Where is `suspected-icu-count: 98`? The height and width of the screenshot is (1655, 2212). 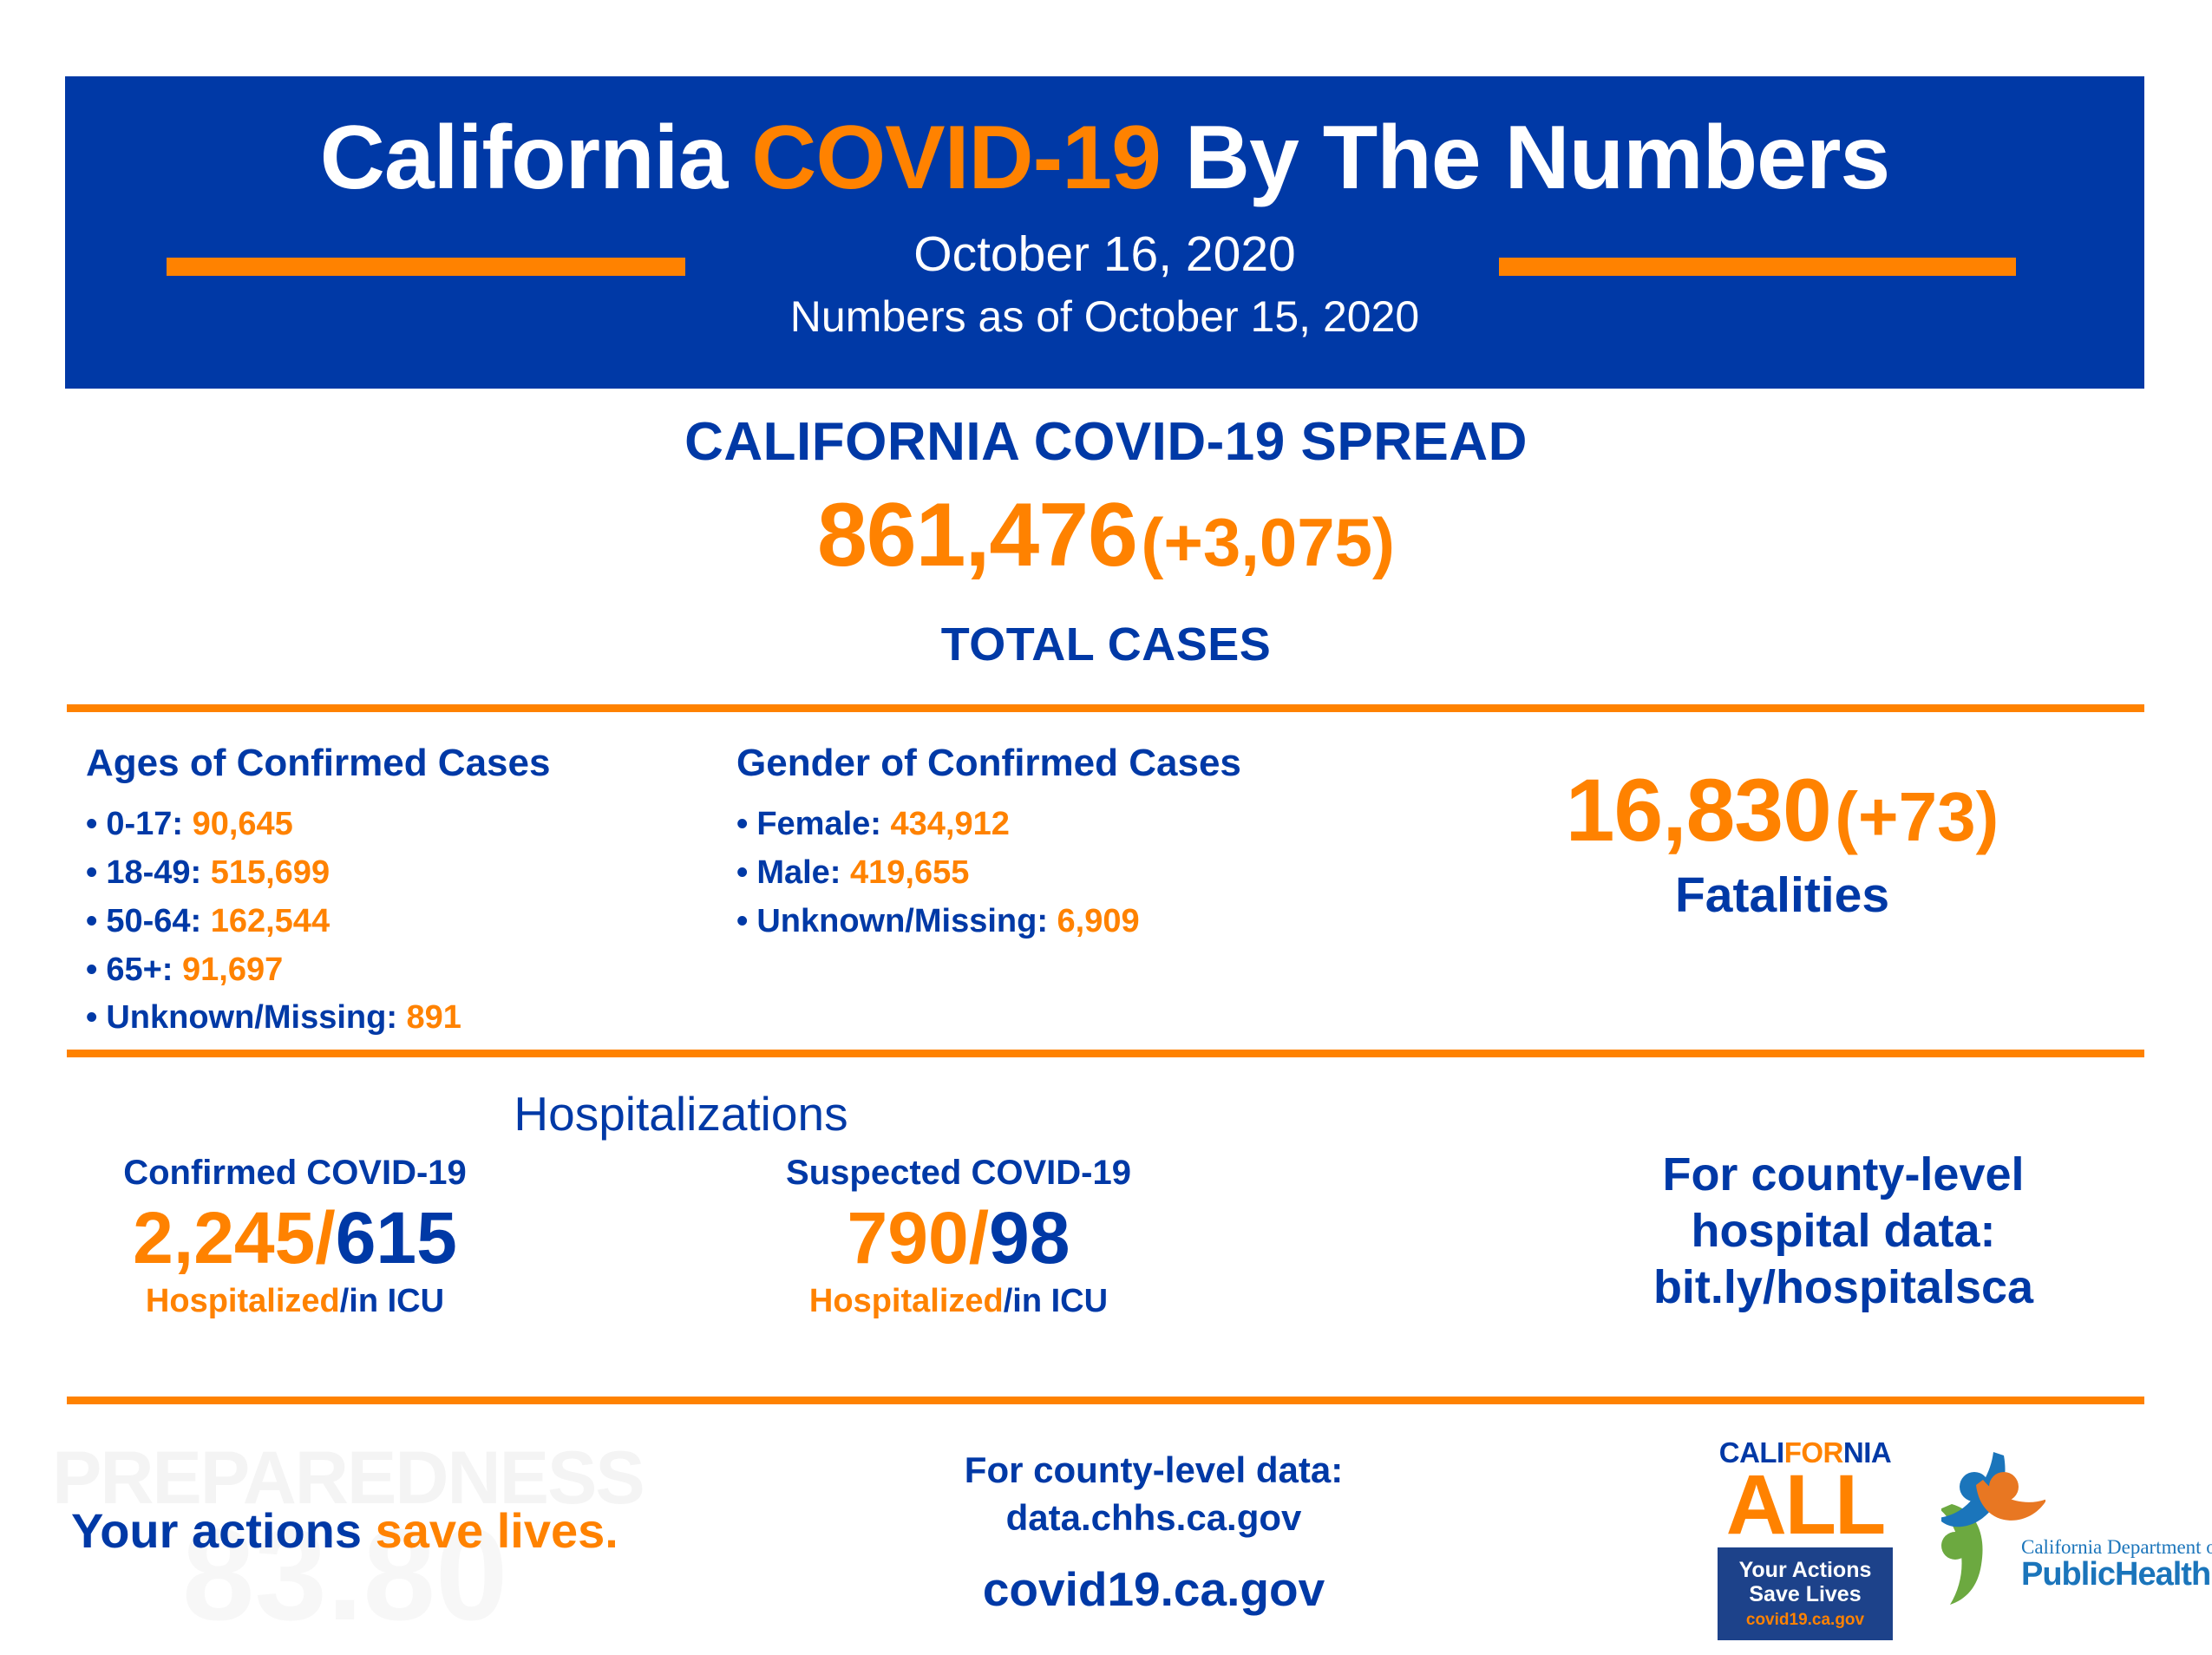 suspected-icu-count: 98 is located at coordinates (1029, 1238).